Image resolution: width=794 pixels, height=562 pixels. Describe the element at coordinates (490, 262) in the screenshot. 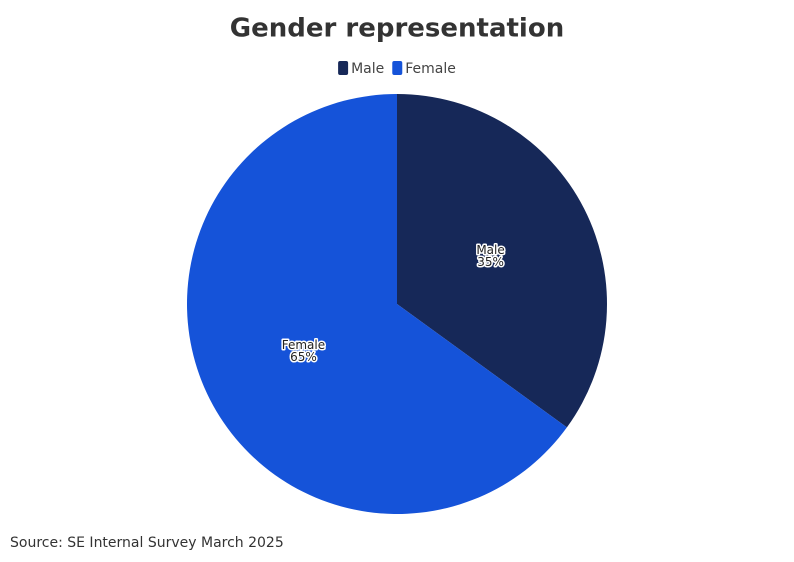

I see `slice-value: 35%` at that location.